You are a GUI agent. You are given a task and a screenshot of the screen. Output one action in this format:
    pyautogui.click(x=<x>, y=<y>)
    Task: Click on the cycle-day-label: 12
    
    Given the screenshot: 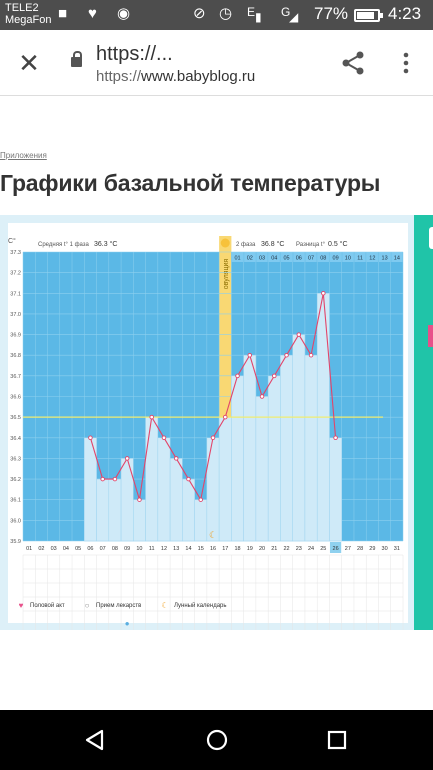 What is the action you would take?
    pyautogui.click(x=164, y=549)
    